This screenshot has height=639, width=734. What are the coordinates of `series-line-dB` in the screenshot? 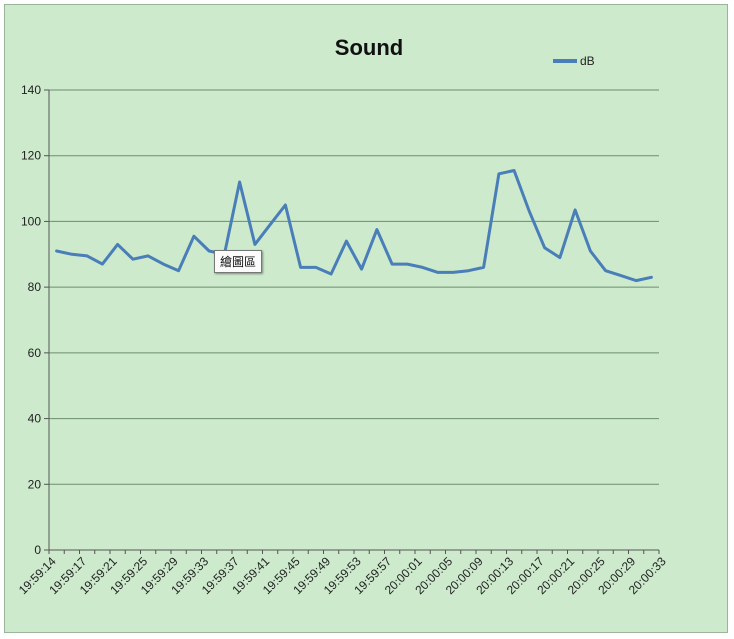 It's located at (354, 226).